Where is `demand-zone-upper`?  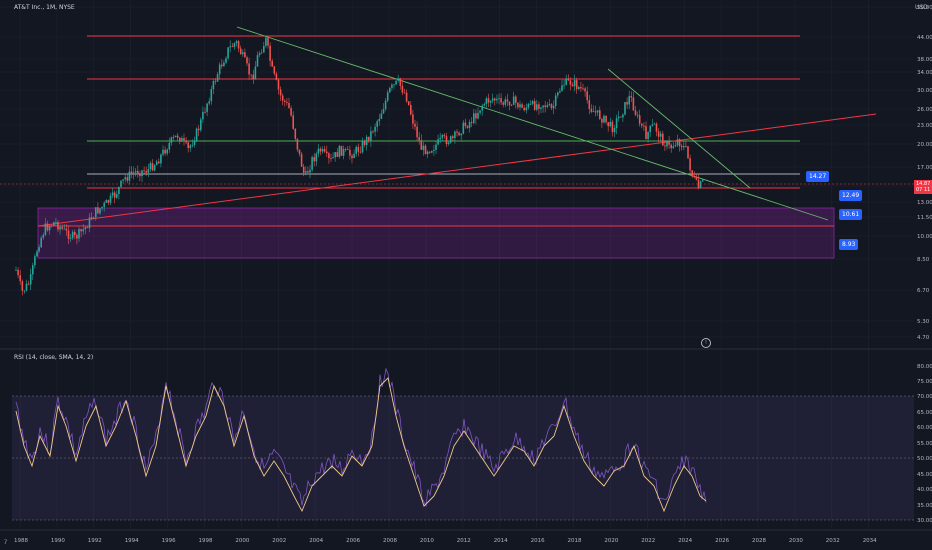
demand-zone-upper is located at coordinates (436, 217).